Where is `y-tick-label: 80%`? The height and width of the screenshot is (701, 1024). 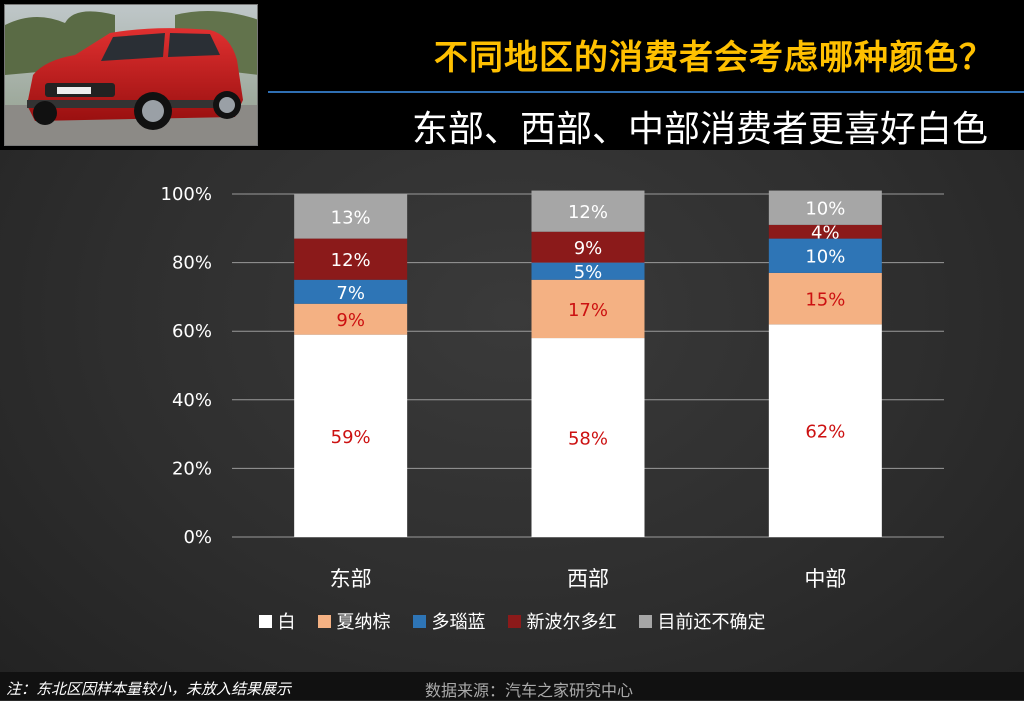
y-tick-label: 80% is located at coordinates (192, 263).